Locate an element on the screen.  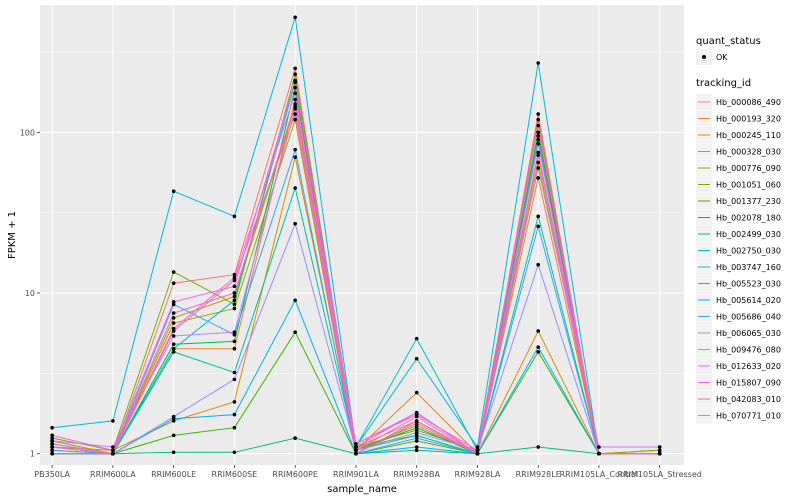
y-axis: 1 10 100 is located at coordinates (30, 293).